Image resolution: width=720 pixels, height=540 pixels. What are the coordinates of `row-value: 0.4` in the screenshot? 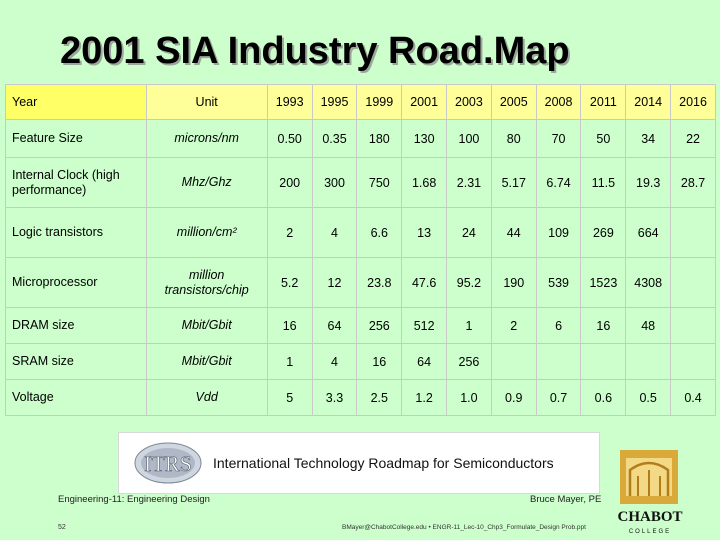 It's located at (693, 397).